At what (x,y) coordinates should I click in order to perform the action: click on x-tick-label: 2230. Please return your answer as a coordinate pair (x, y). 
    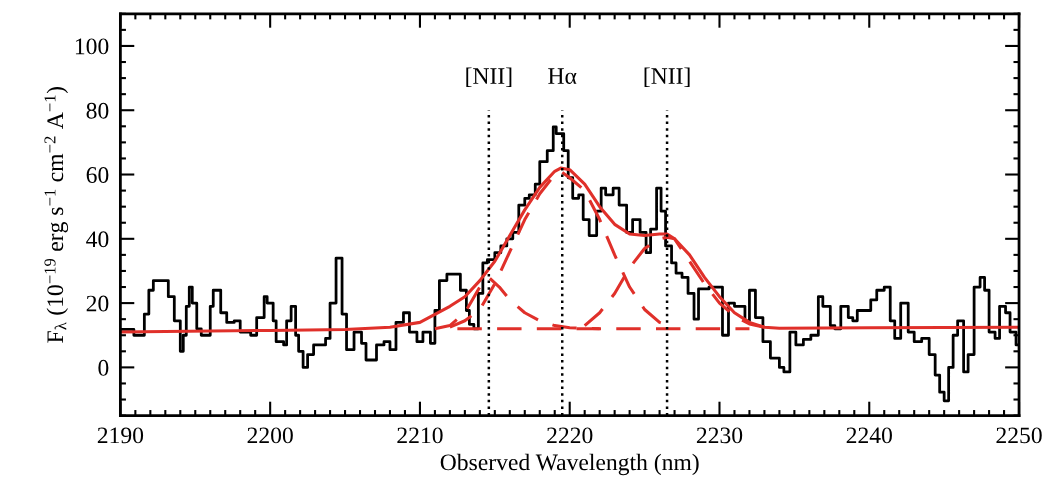
    Looking at the image, I should click on (719, 435).